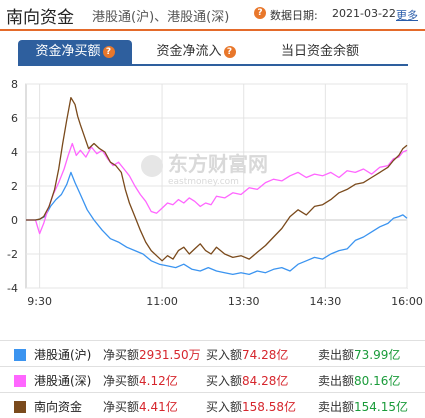 This screenshot has height=418, width=425. I want to click on y-tick-label: -2, so click(12, 254).